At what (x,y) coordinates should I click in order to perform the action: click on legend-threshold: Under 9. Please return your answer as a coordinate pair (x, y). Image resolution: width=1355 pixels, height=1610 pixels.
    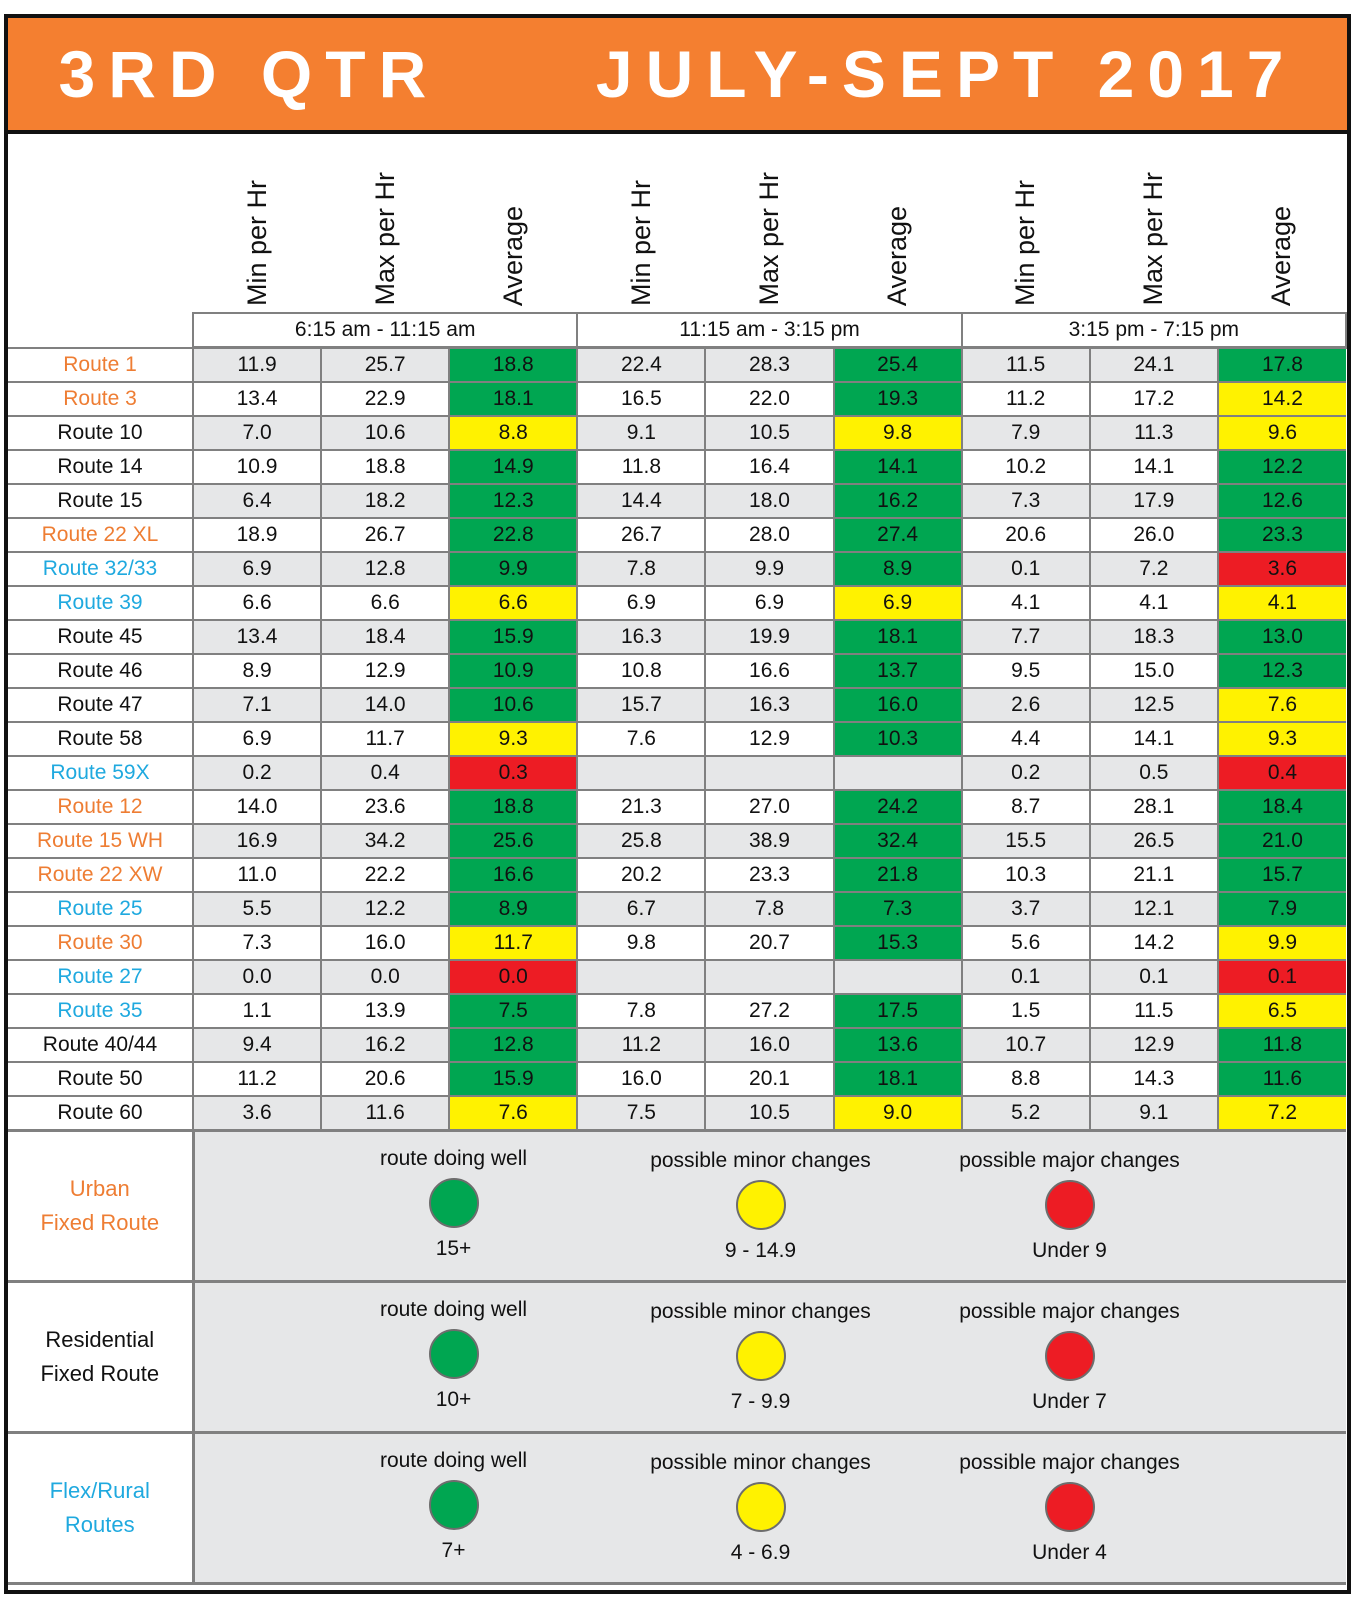
    Looking at the image, I should click on (1069, 1250).